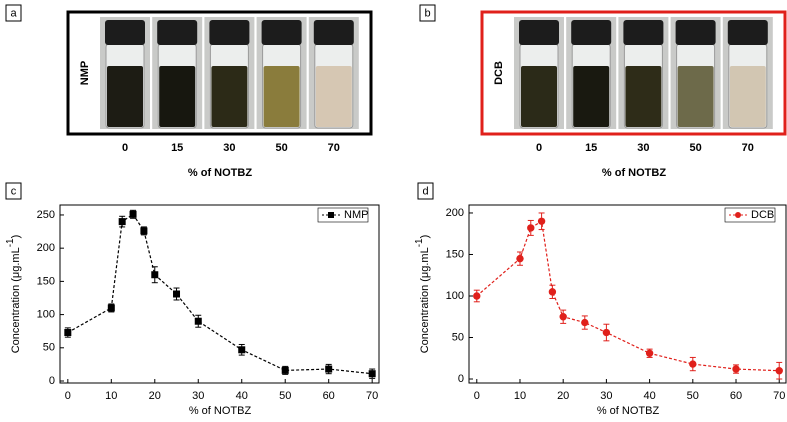 This screenshot has height=422, width=787. I want to click on panel-label: c, so click(14, 191).